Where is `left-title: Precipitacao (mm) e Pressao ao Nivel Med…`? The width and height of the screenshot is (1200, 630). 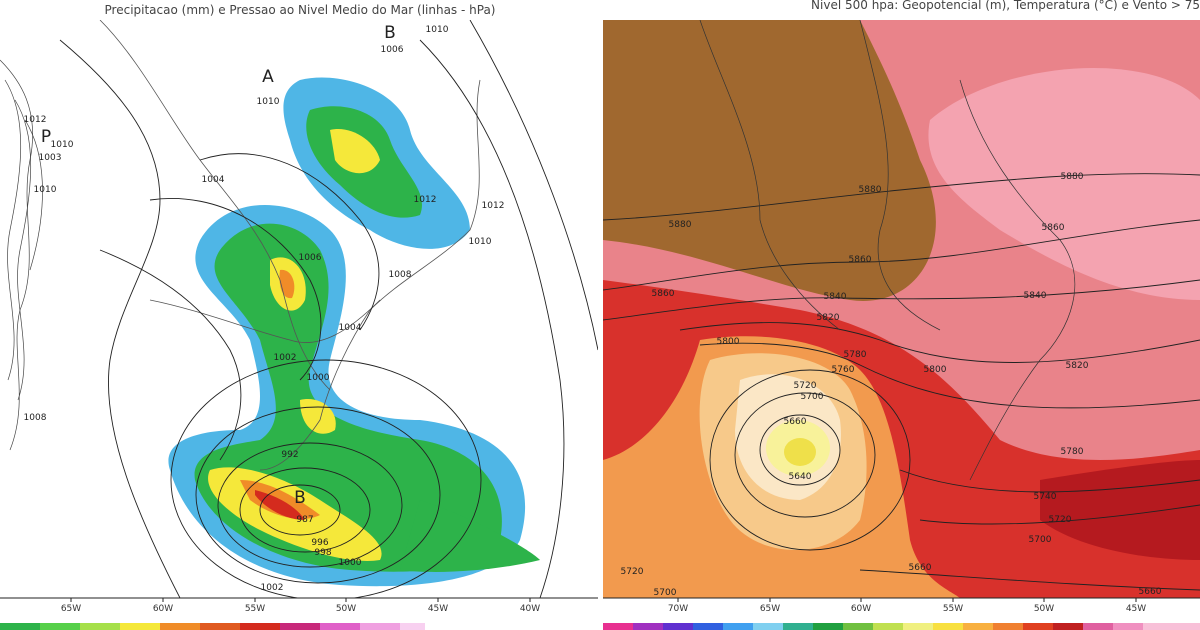
left-title: Precipitacao (mm) e Pressao ao Nivel Med… is located at coordinates (300, 10).